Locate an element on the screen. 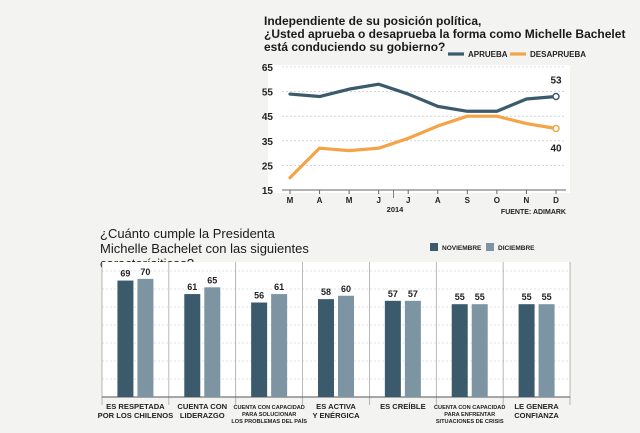 The image size is (640, 433). x-tick-label: S is located at coordinates (468, 200).